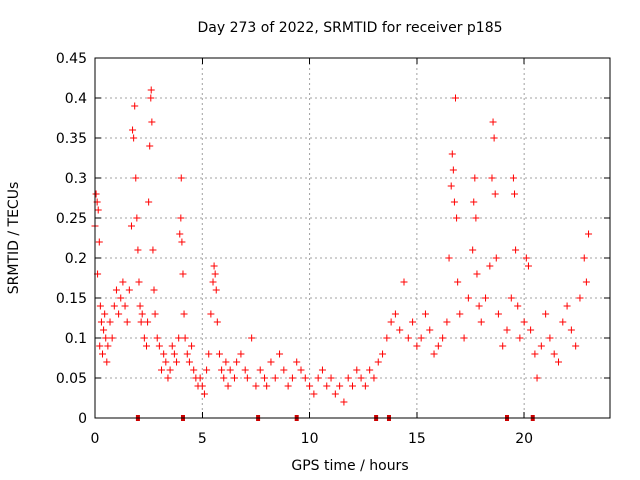  What do you see at coordinates (71, 139) in the screenshot?
I see `y-tick-label: 0.35` at bounding box center [71, 139].